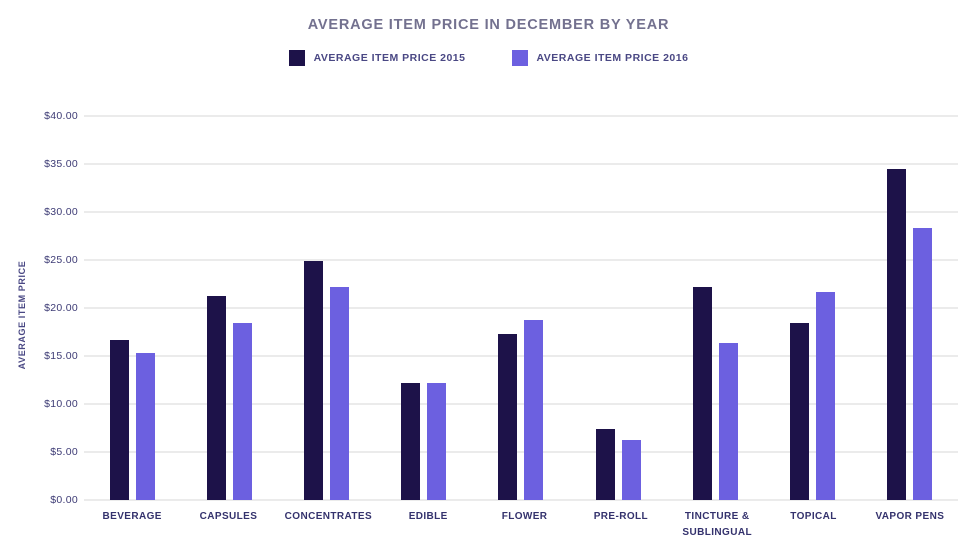  I want to click on legend-item-2015: AVERAGE ITEM PRICE 2015, so click(377, 58).